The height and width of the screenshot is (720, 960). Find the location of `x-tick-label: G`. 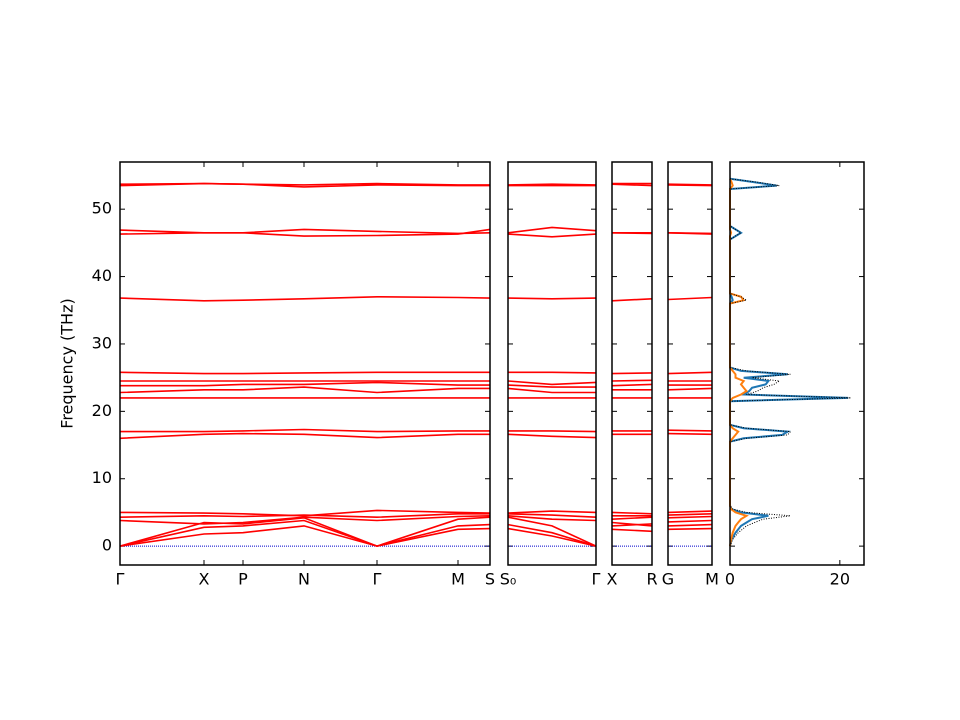

x-tick-label: G is located at coordinates (668, 579).